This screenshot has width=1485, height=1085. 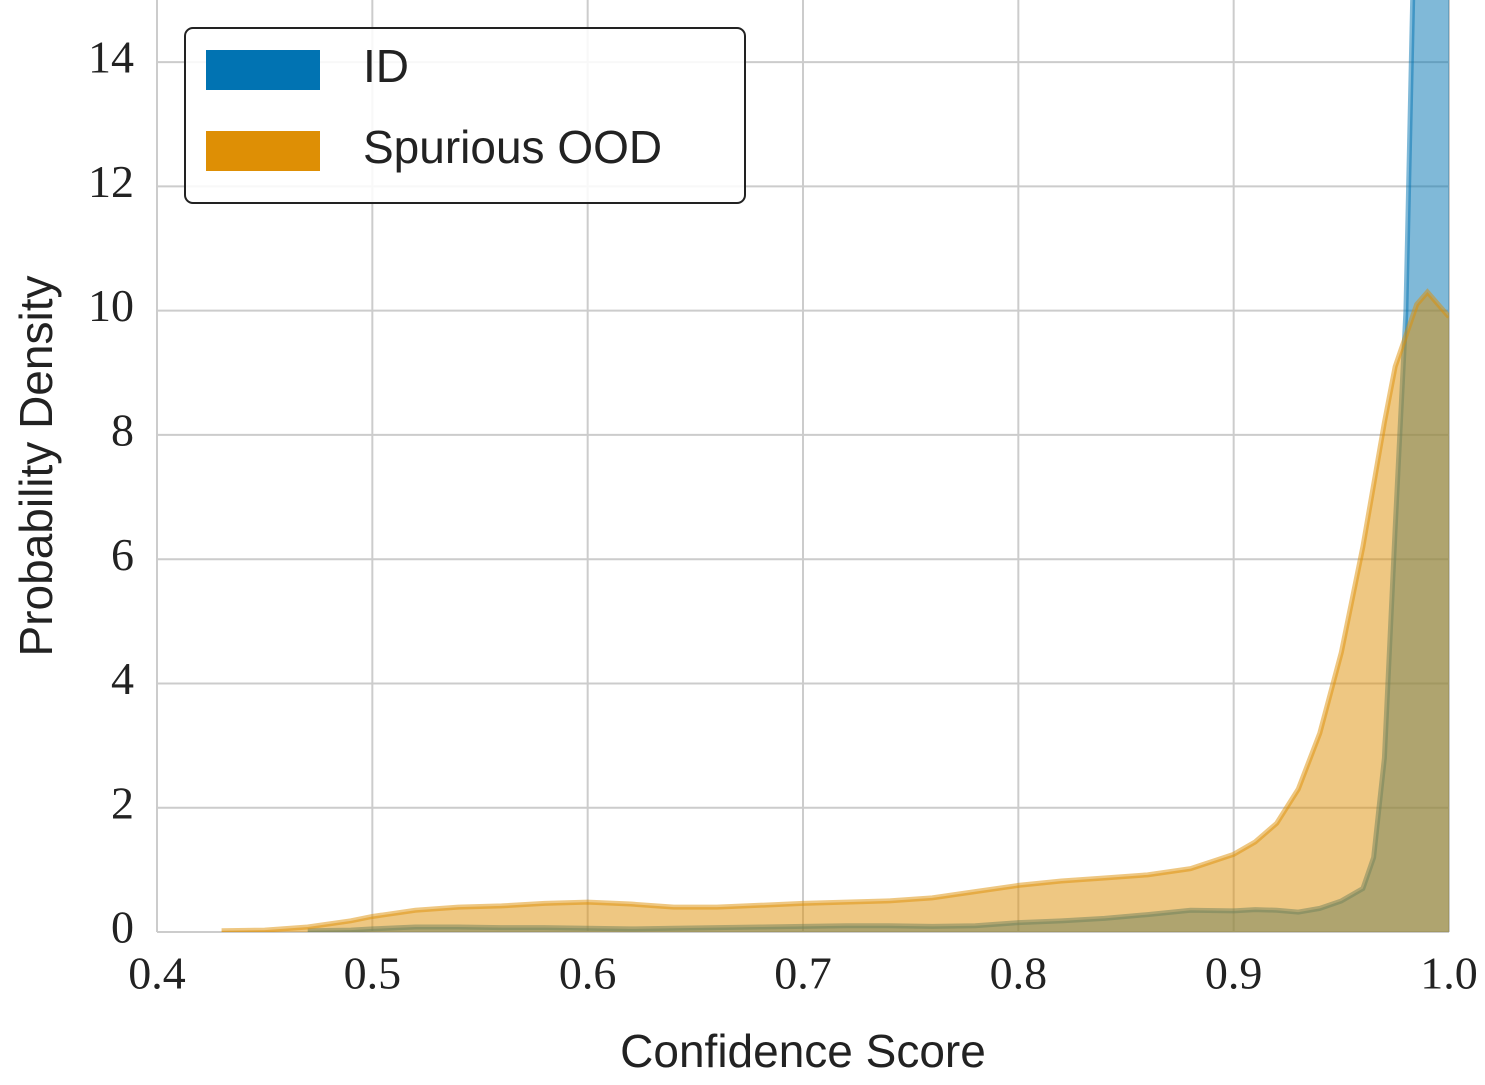 What do you see at coordinates (122, 429) in the screenshot?
I see `y-tick-label: 8` at bounding box center [122, 429].